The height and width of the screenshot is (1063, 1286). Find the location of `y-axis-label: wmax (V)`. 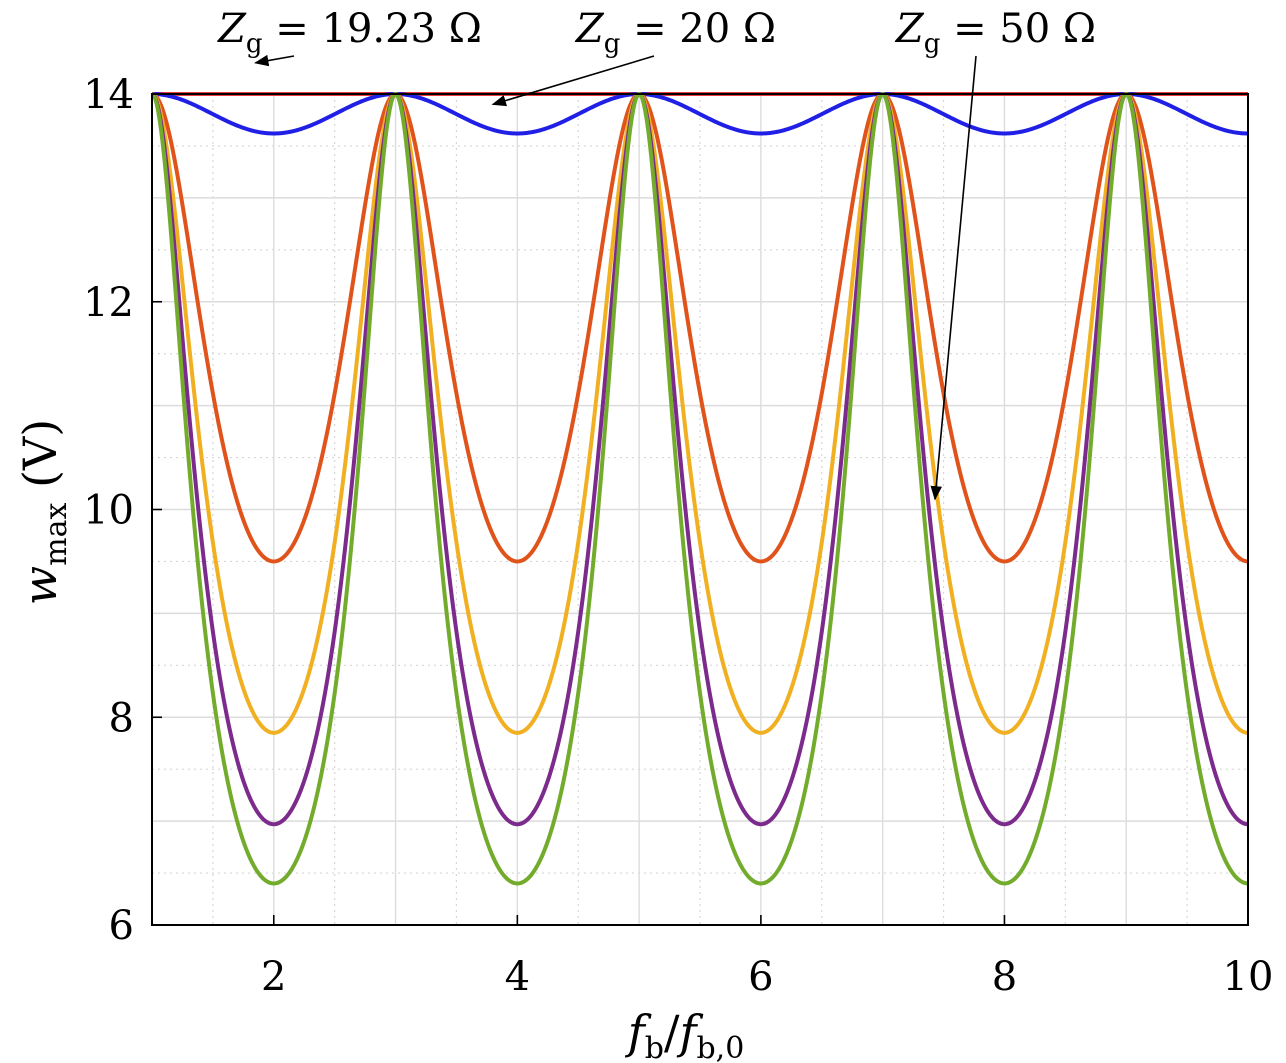

y-axis-label: wmax (V) is located at coordinates (43, 512).